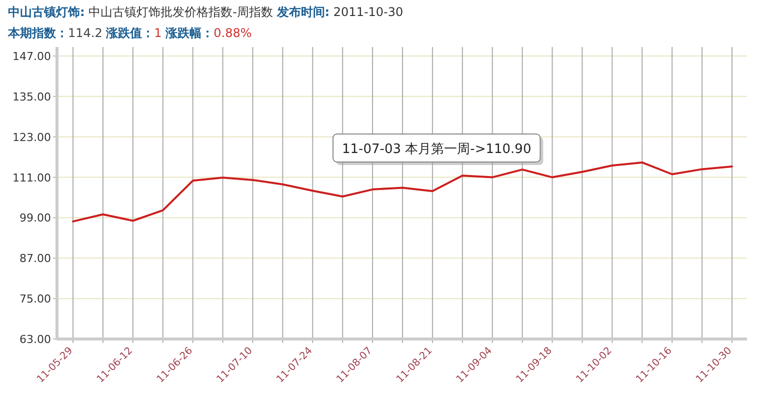 This screenshot has width=765, height=401. What do you see at coordinates (206, 12) in the screenshot?
I see `chart-title: 中山古镇灯饰: 中山古镇灯饰批发价格指数-周指数 发布时间: 2011-10-30` at bounding box center [206, 12].